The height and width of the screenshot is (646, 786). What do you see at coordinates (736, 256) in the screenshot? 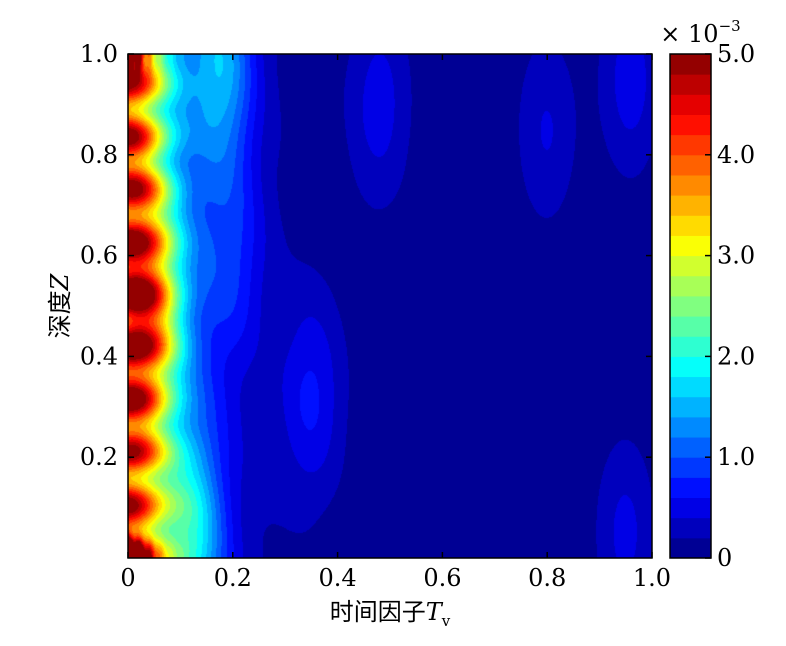
I see `colorbar-tick-label: 3.0` at bounding box center [736, 256].